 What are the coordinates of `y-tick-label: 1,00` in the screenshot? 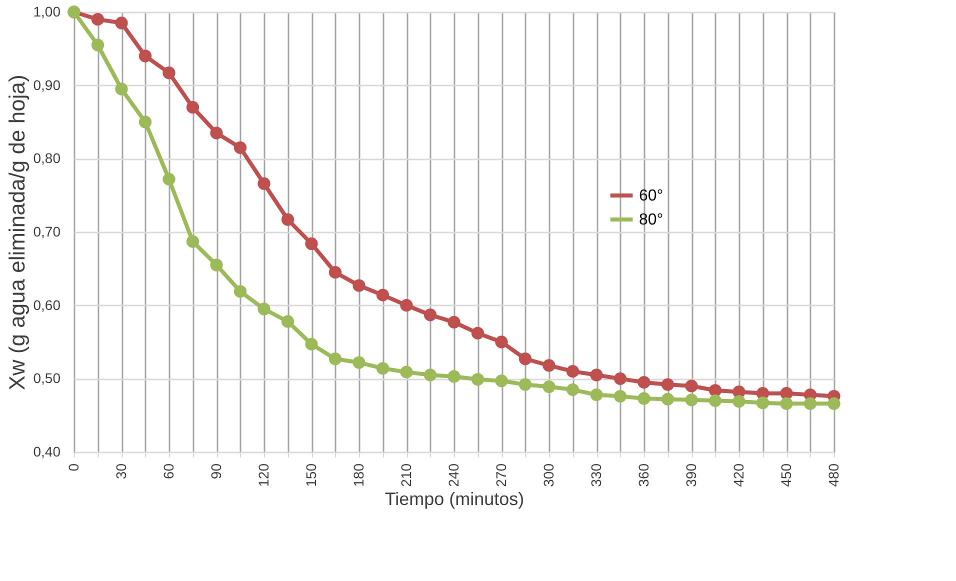 It's located at (47, 12).